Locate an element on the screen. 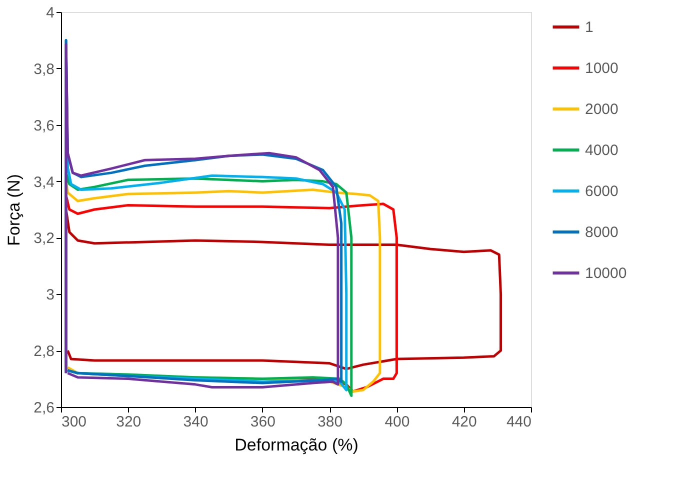 Image resolution: width=687 pixels, height=481 pixels. legend-label: 2000 is located at coordinates (601, 109).